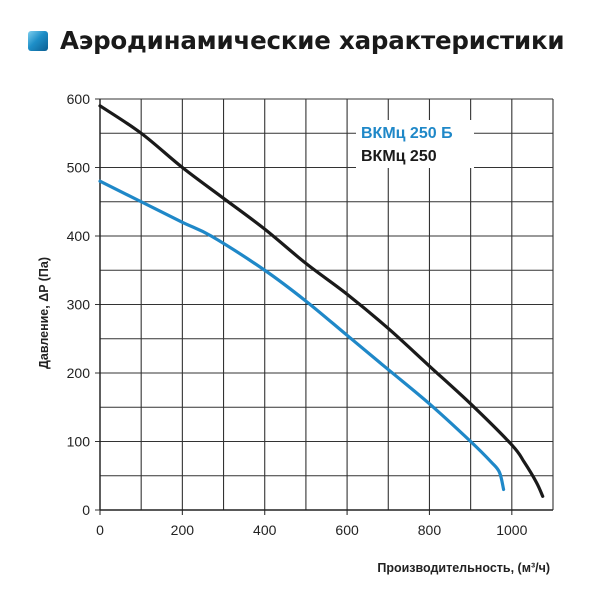 The height and width of the screenshot is (600, 600). What do you see at coordinates (407, 133) in the screenshot?
I see `legend-item-vkmc-250-b: ВКМц 250 Б` at bounding box center [407, 133].